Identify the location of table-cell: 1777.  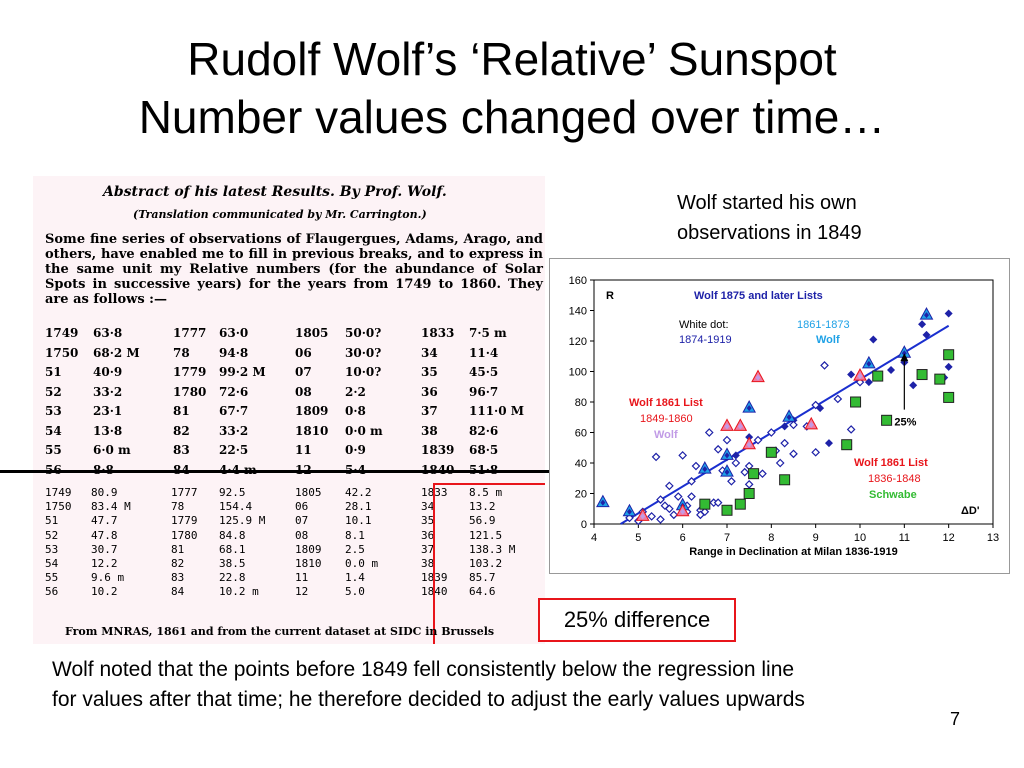
(184, 492).